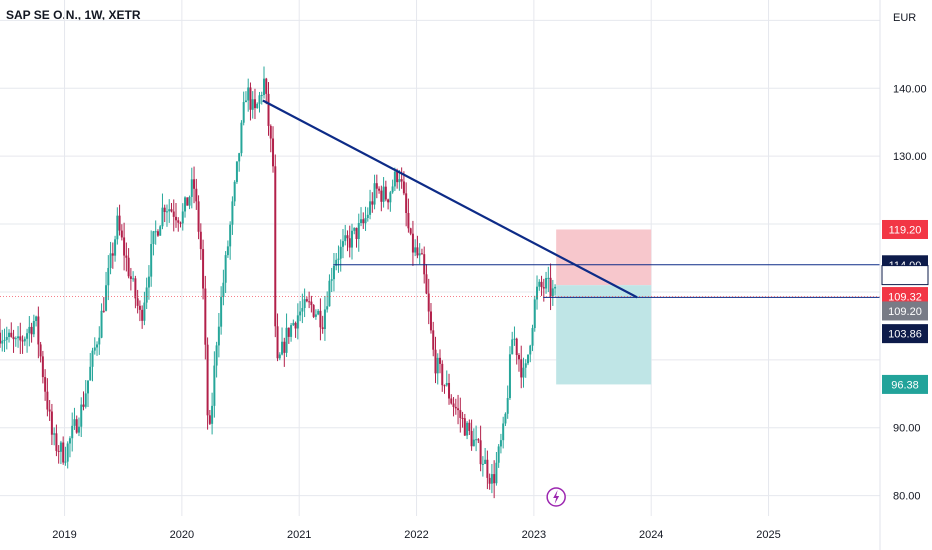 The width and height of the screenshot is (932, 550). Describe the element at coordinates (910, 89) in the screenshot. I see `y-tick-label: 140.00` at that location.